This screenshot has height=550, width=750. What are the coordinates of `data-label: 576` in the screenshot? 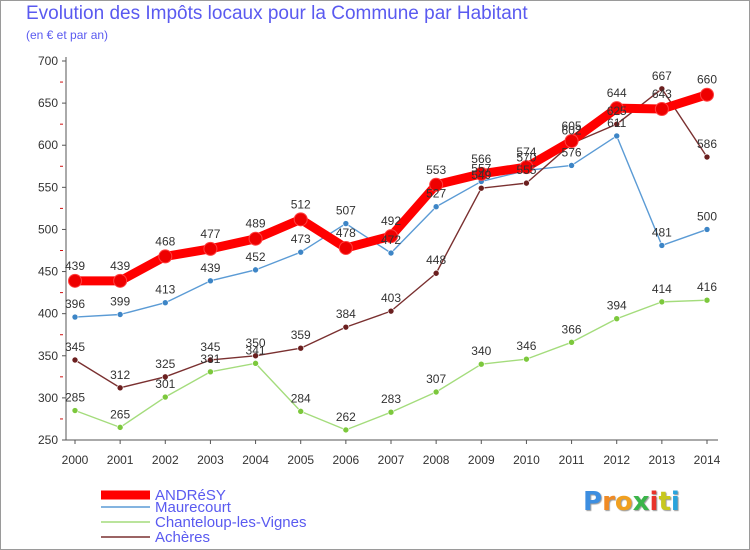 It's located at (572, 152).